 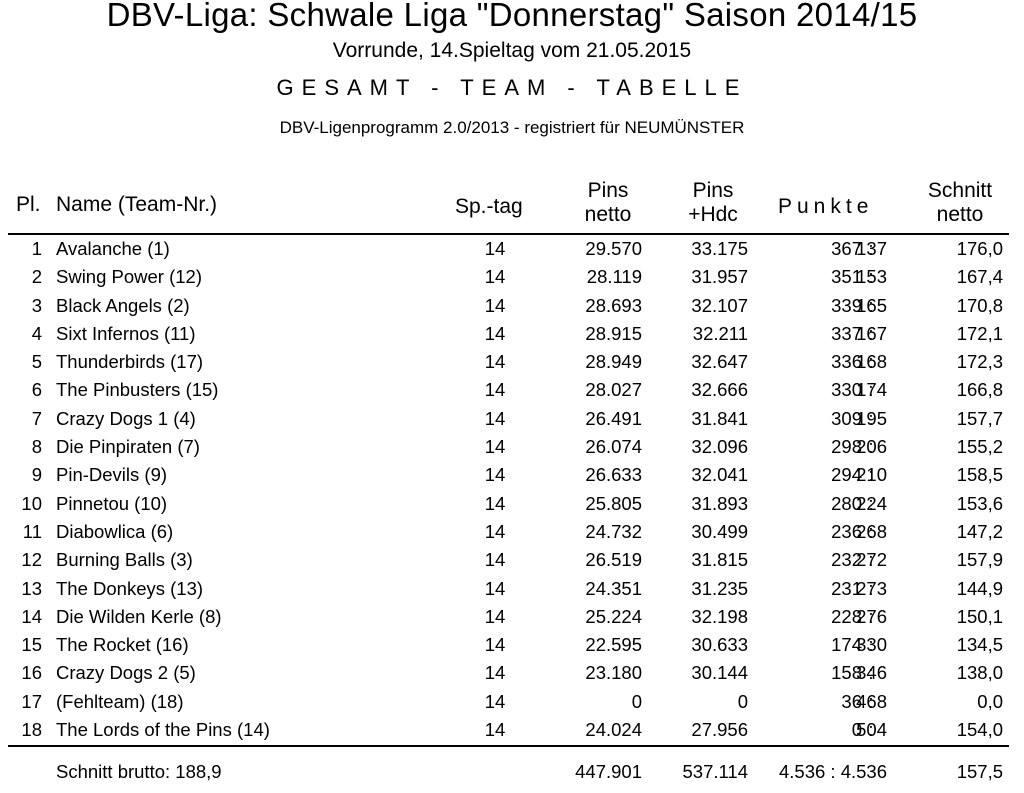 What do you see at coordinates (113, 248) in the screenshot?
I see `cell-name: Avalanche (1)` at bounding box center [113, 248].